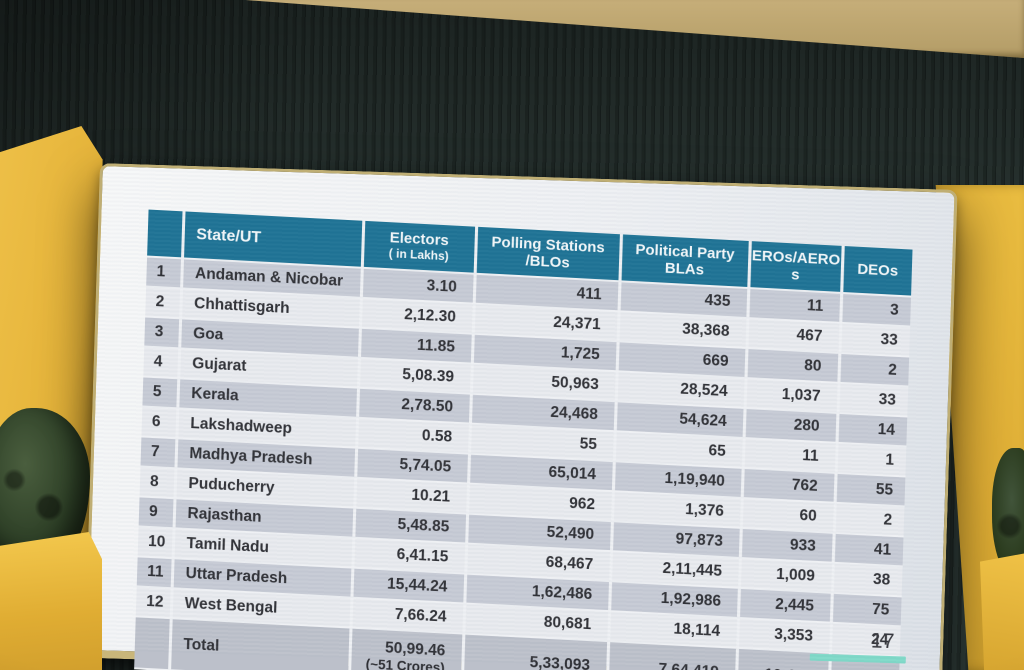  What do you see at coordinates (154, 572) in the screenshot?
I see `row-number: 11` at bounding box center [154, 572].